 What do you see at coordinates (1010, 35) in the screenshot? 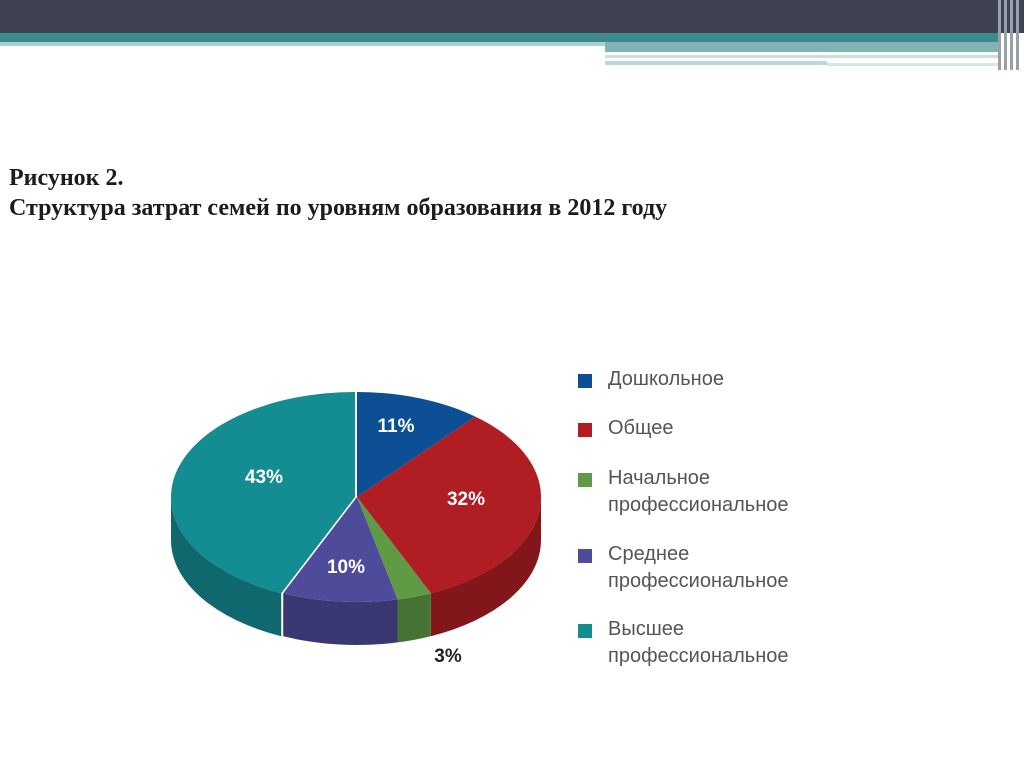
I see `slide-corner-stripes` at bounding box center [1010, 35].